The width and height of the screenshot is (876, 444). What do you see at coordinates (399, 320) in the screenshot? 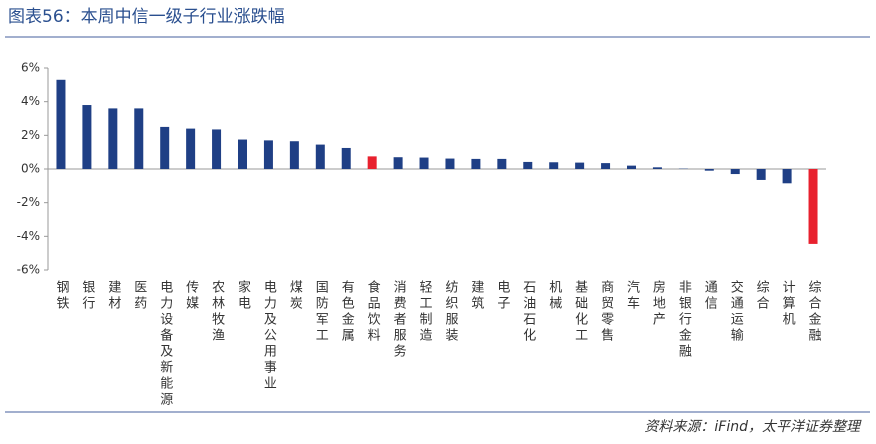
I see `x-tick-label: 消费者服务` at bounding box center [399, 320].